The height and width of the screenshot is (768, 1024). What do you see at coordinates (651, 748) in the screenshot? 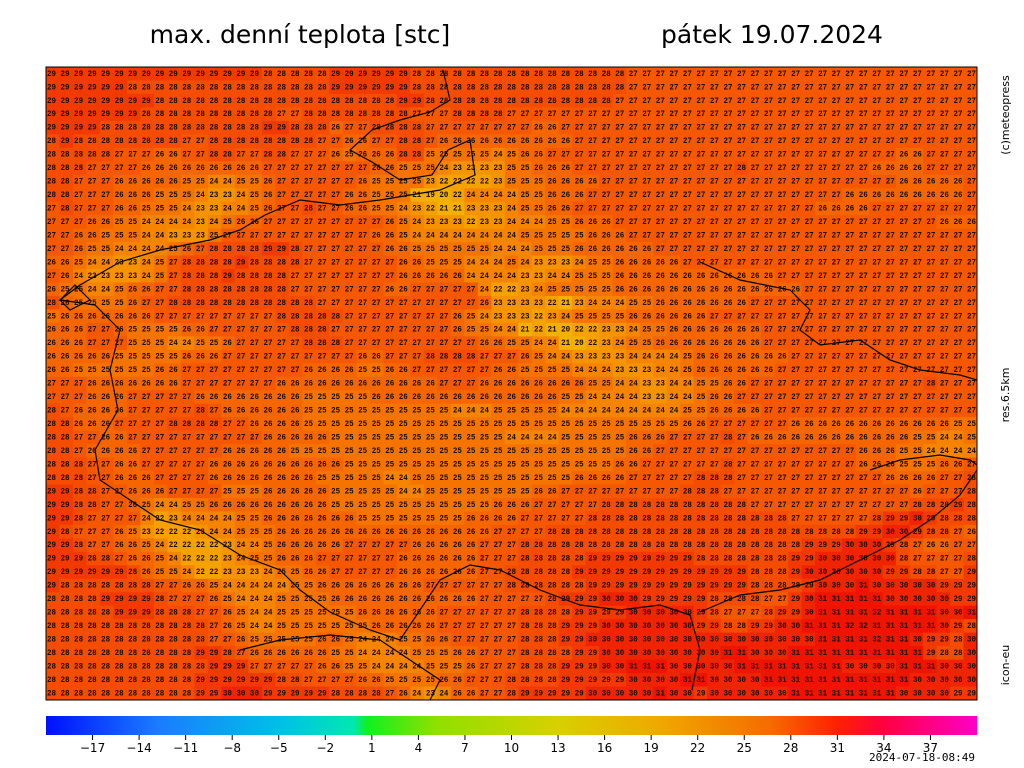
I see `colorbar-tick-label: 19` at bounding box center [651, 748].